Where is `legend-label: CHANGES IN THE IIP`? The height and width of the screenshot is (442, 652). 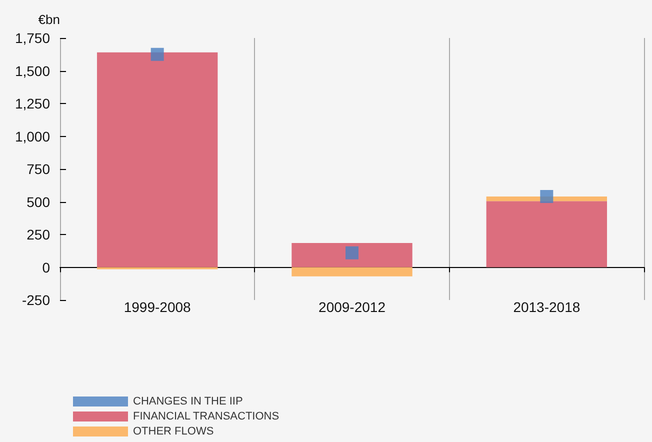 legend-label: CHANGES IN THE IIP is located at coordinates (188, 402).